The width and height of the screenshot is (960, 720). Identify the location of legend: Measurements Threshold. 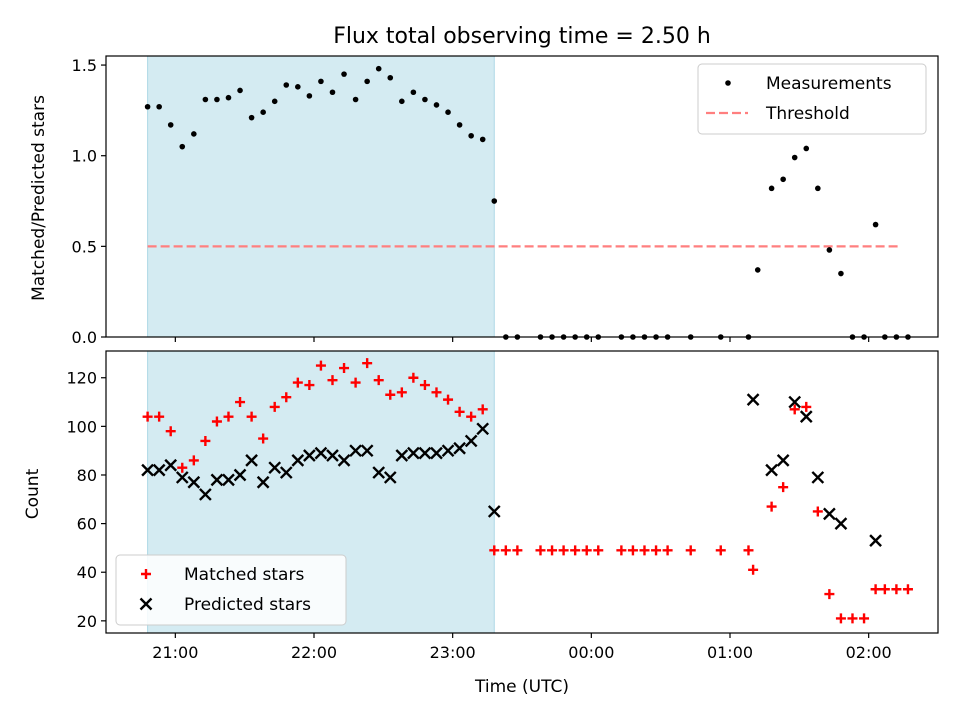
(812, 99).